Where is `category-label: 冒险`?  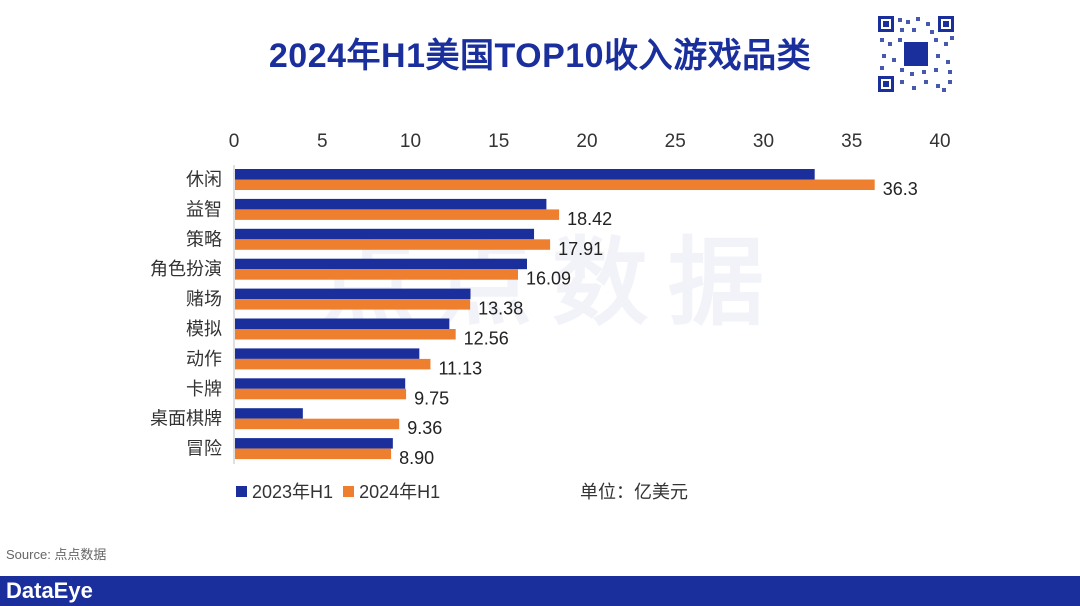 category-label: 冒险 is located at coordinates (204, 449).